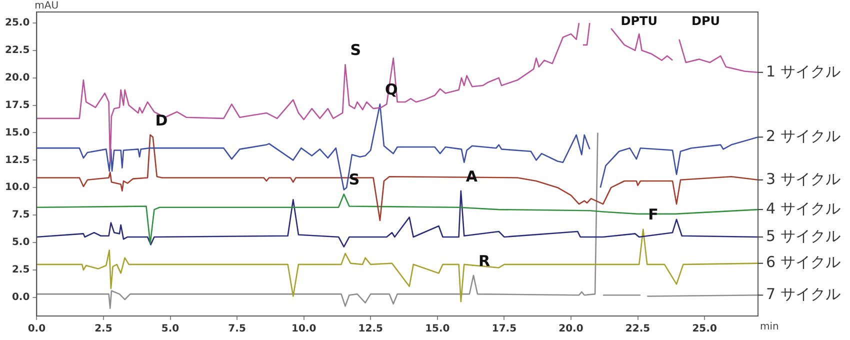 This screenshot has width=850, height=340. I want to click on x-tick-label: 20.0, so click(571, 329).